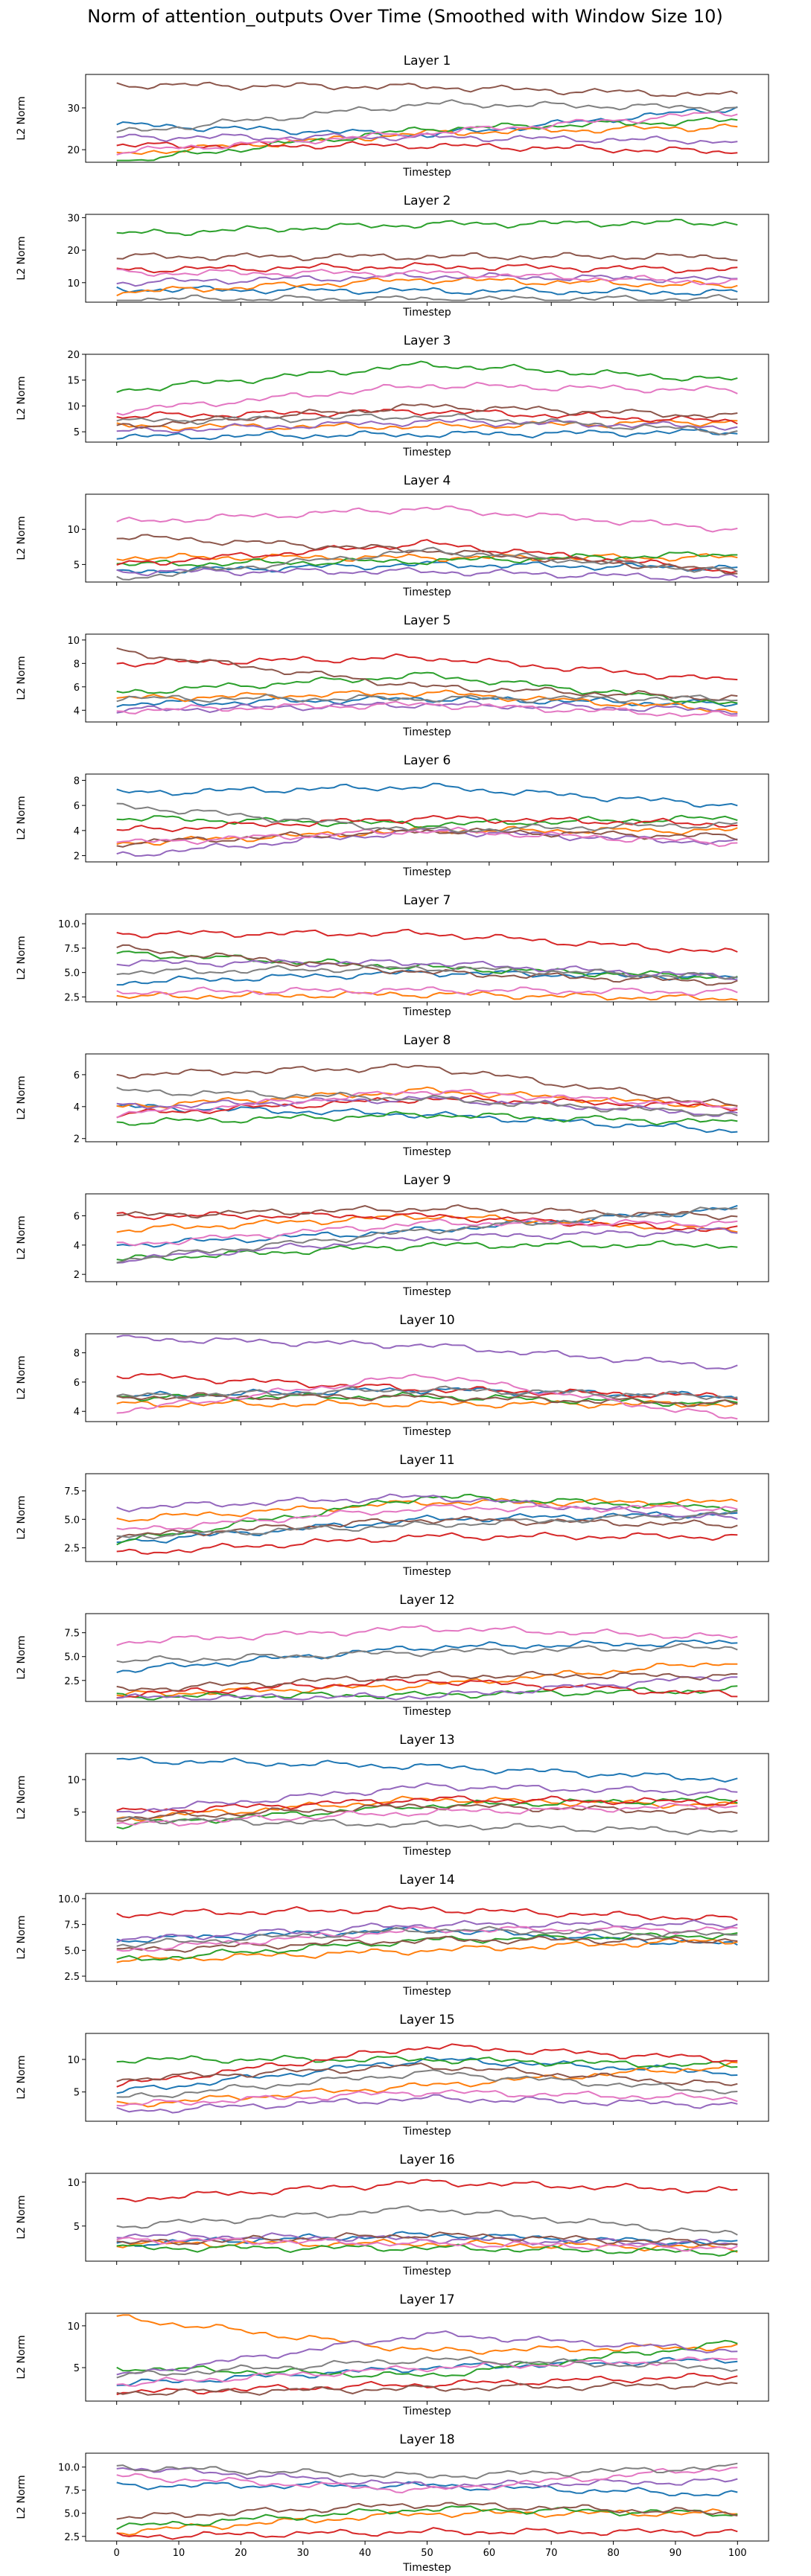  What do you see at coordinates (426, 2440) in the screenshot?
I see `subplot-title: Layer 18` at bounding box center [426, 2440].